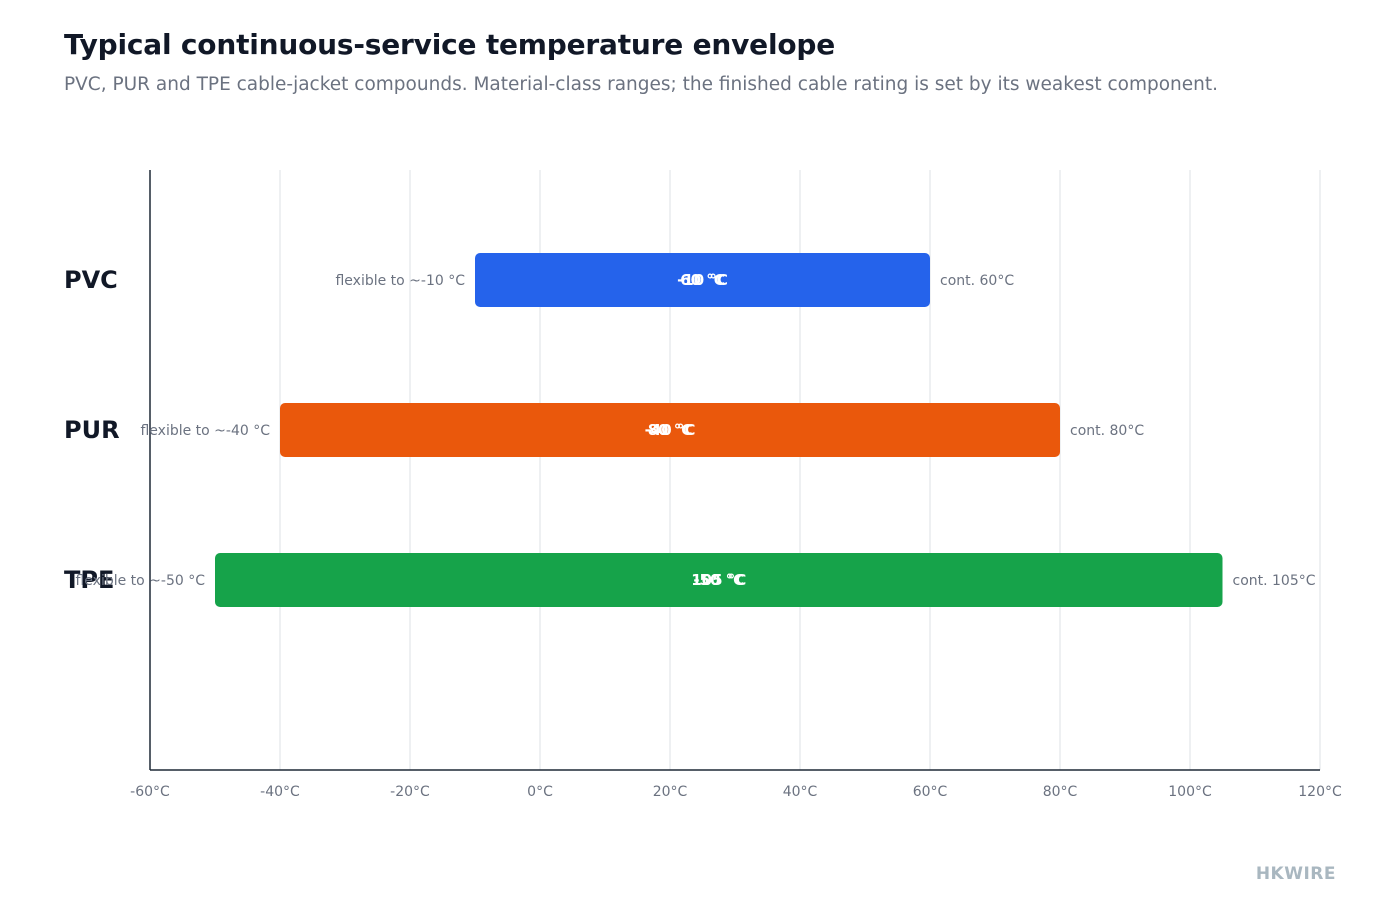 Image resolution: width=1400 pixels, height=900 pixels. I want to click on row-label-pur: PUR, so click(92, 430).